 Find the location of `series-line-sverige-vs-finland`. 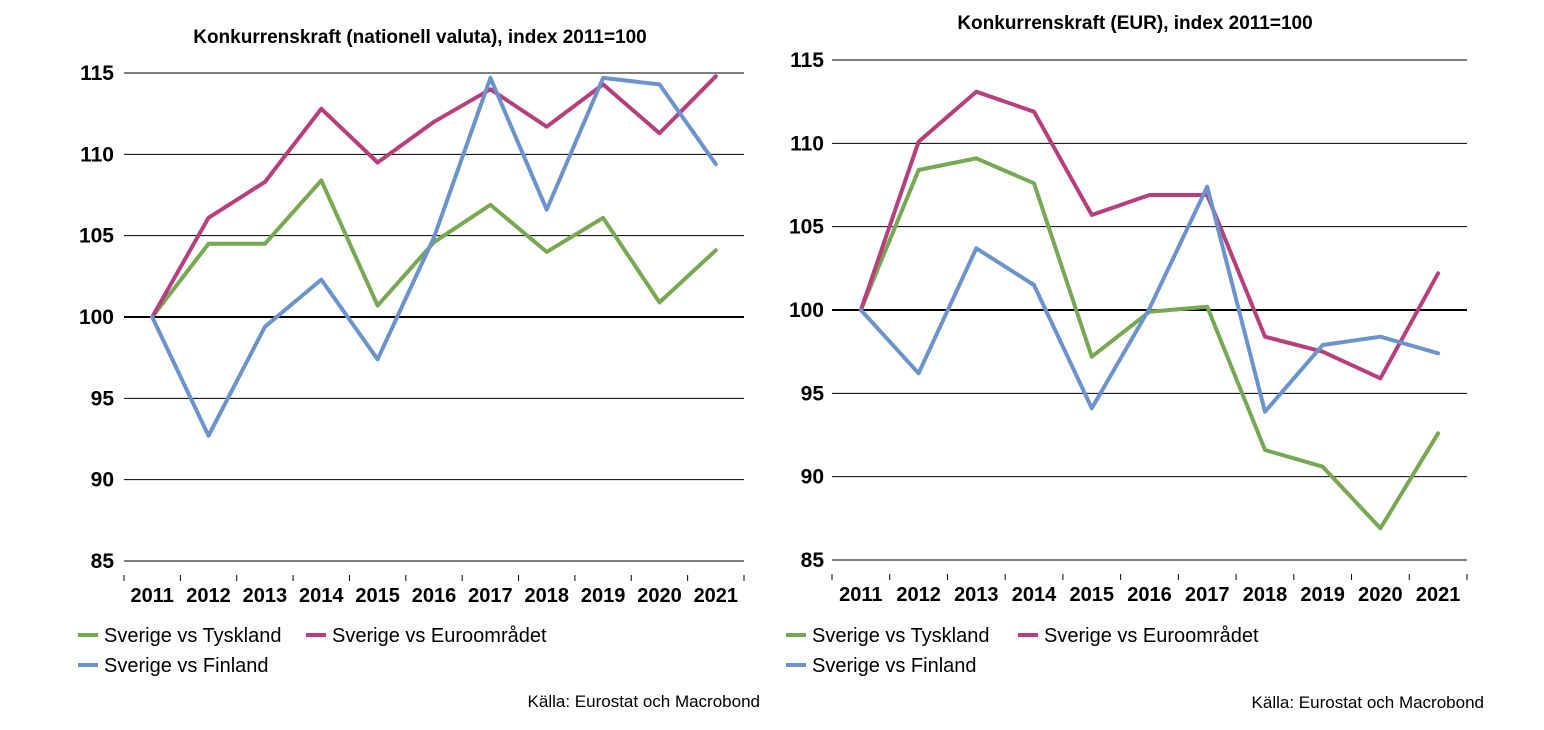

series-line-sverige-vs-finland is located at coordinates (1149, 299).